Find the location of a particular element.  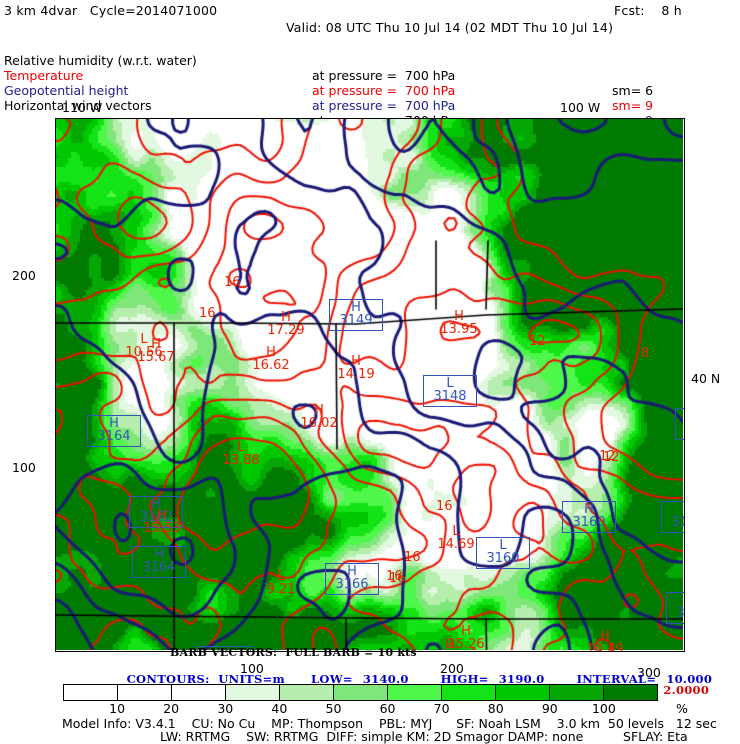

temperature-contour-label-16-8: 16 is located at coordinates (412, 557).